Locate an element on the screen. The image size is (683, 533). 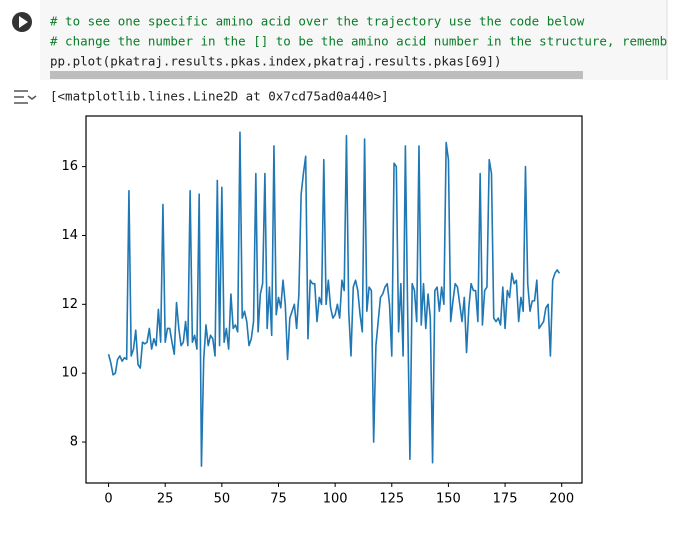
run-icon is located at coordinates (23, 22).